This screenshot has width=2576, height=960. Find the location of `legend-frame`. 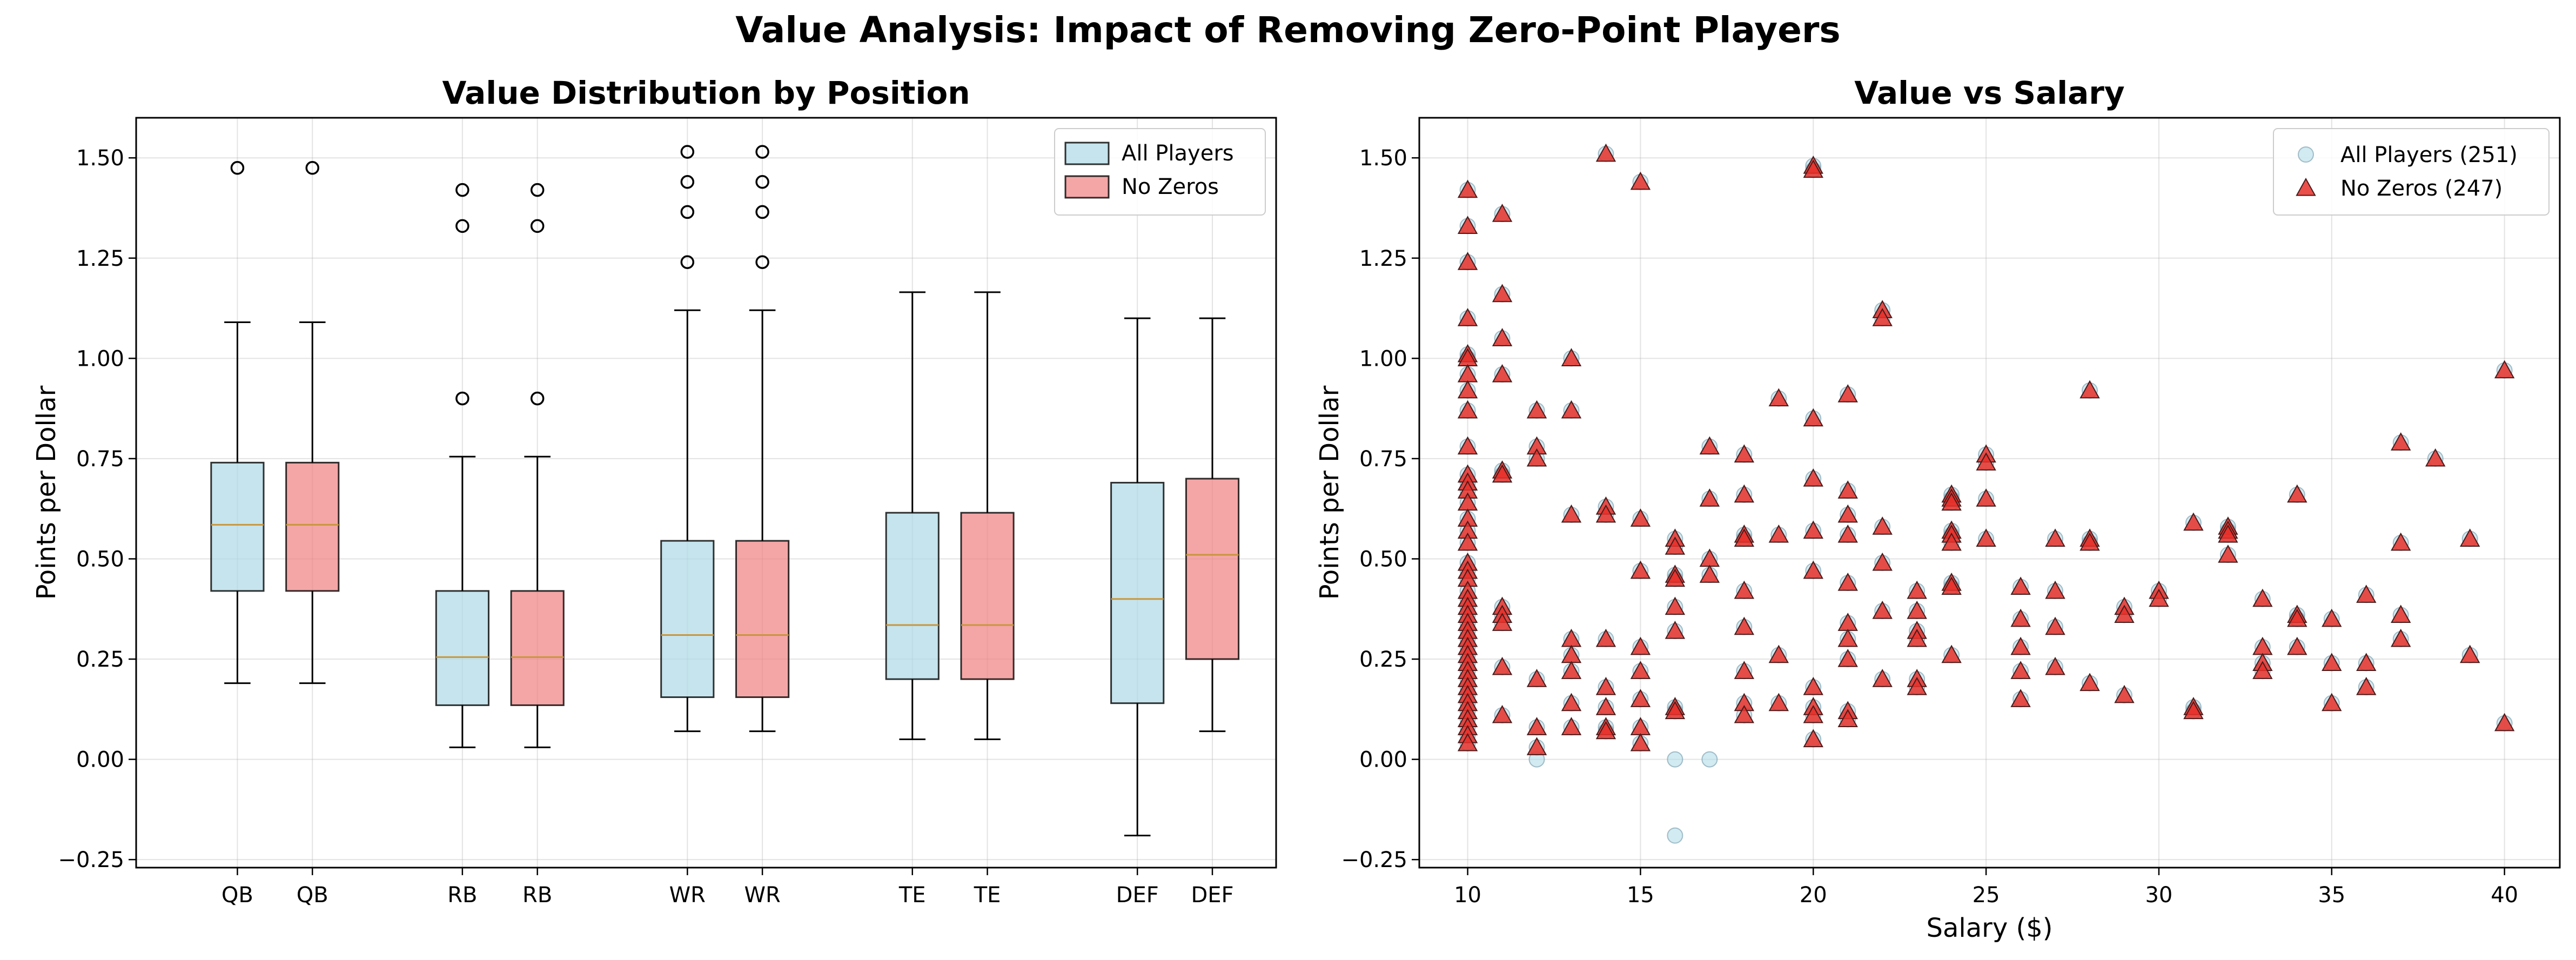

legend-frame is located at coordinates (2412, 172).